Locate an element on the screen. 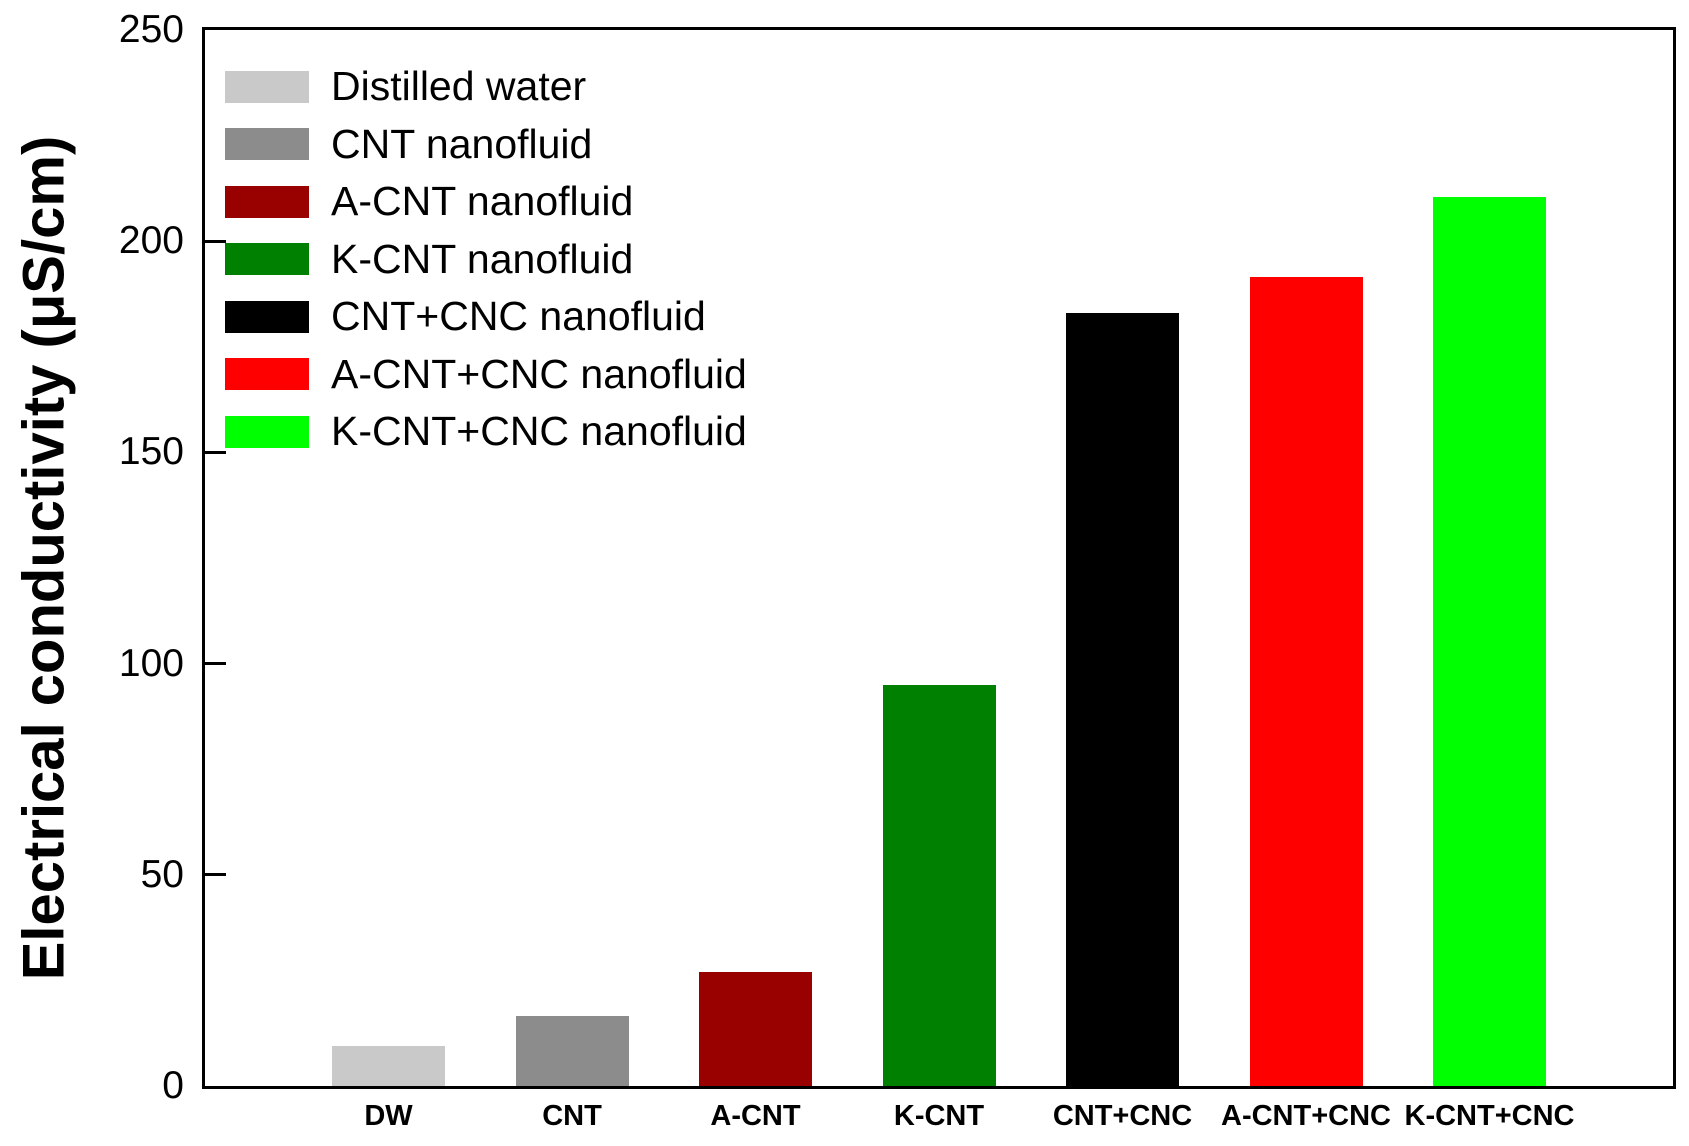 The image size is (1689, 1146). legend-label: A-CNT nanofluid is located at coordinates (482, 201).